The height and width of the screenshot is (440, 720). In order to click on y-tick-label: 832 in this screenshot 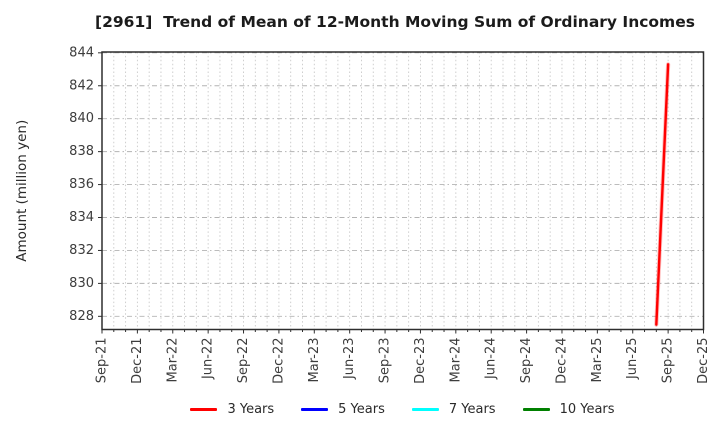, I will do `click(81, 250)`.